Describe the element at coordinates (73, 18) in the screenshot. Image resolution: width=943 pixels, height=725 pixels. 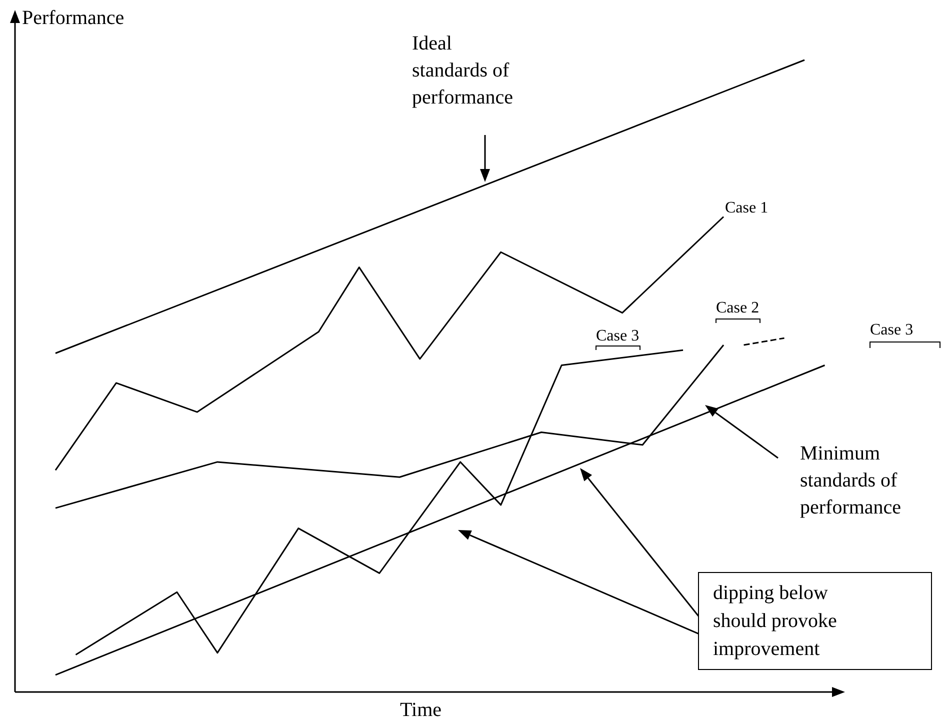
I see `y-axis-title: Performance` at that location.